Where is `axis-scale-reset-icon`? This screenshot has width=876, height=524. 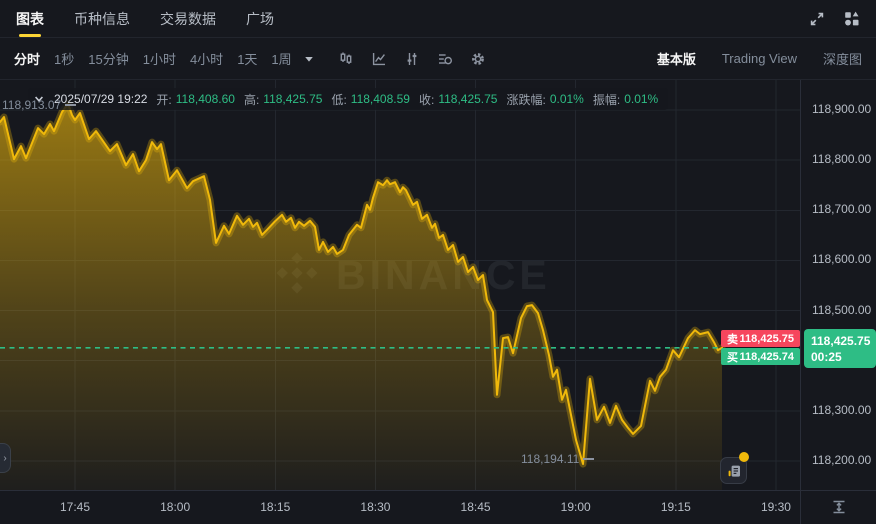
axis-scale-reset-icon is located at coordinates (838, 507).